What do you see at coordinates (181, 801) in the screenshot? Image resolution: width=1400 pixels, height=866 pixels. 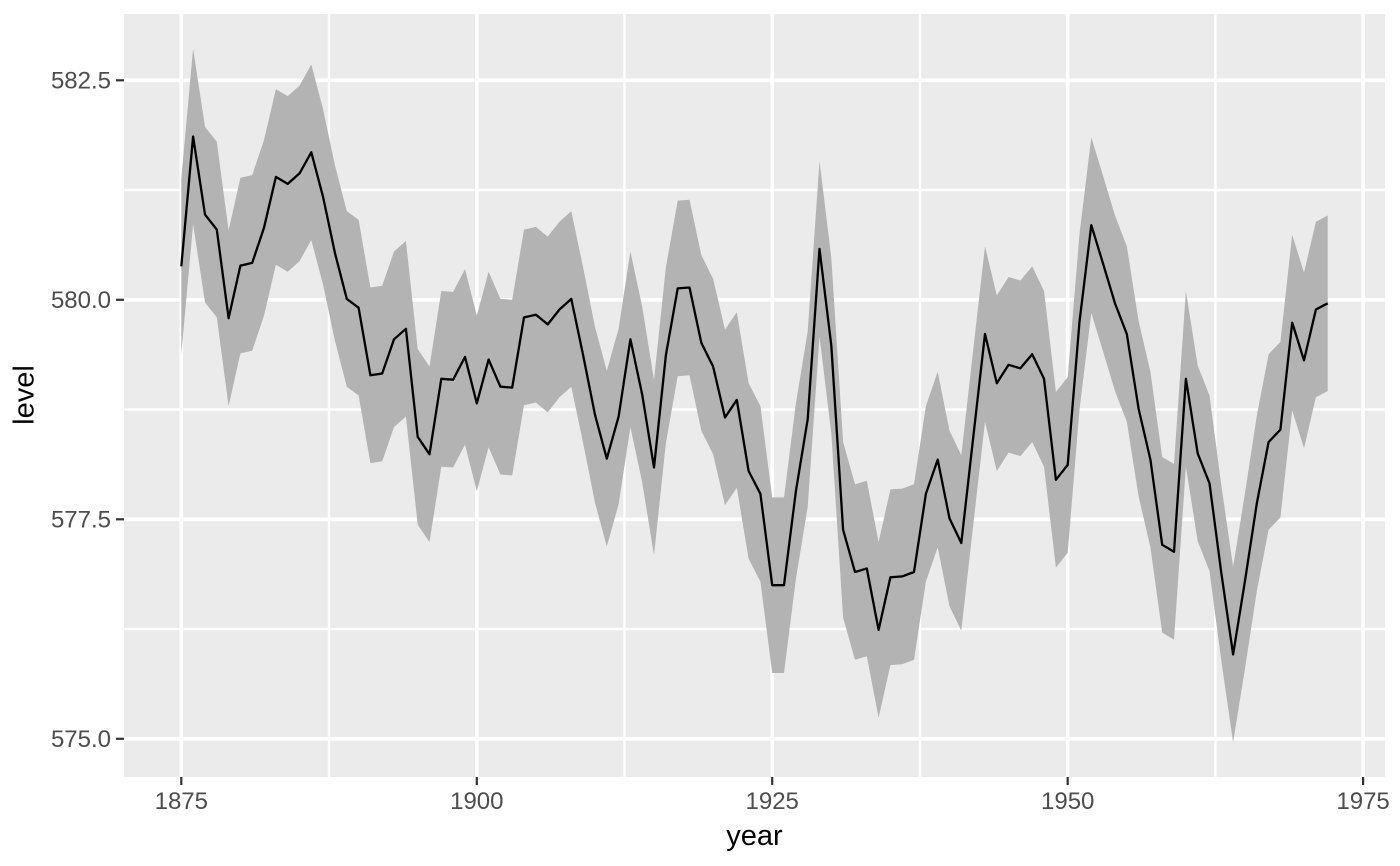 I see `x-tick-label: 1875` at bounding box center [181, 801].